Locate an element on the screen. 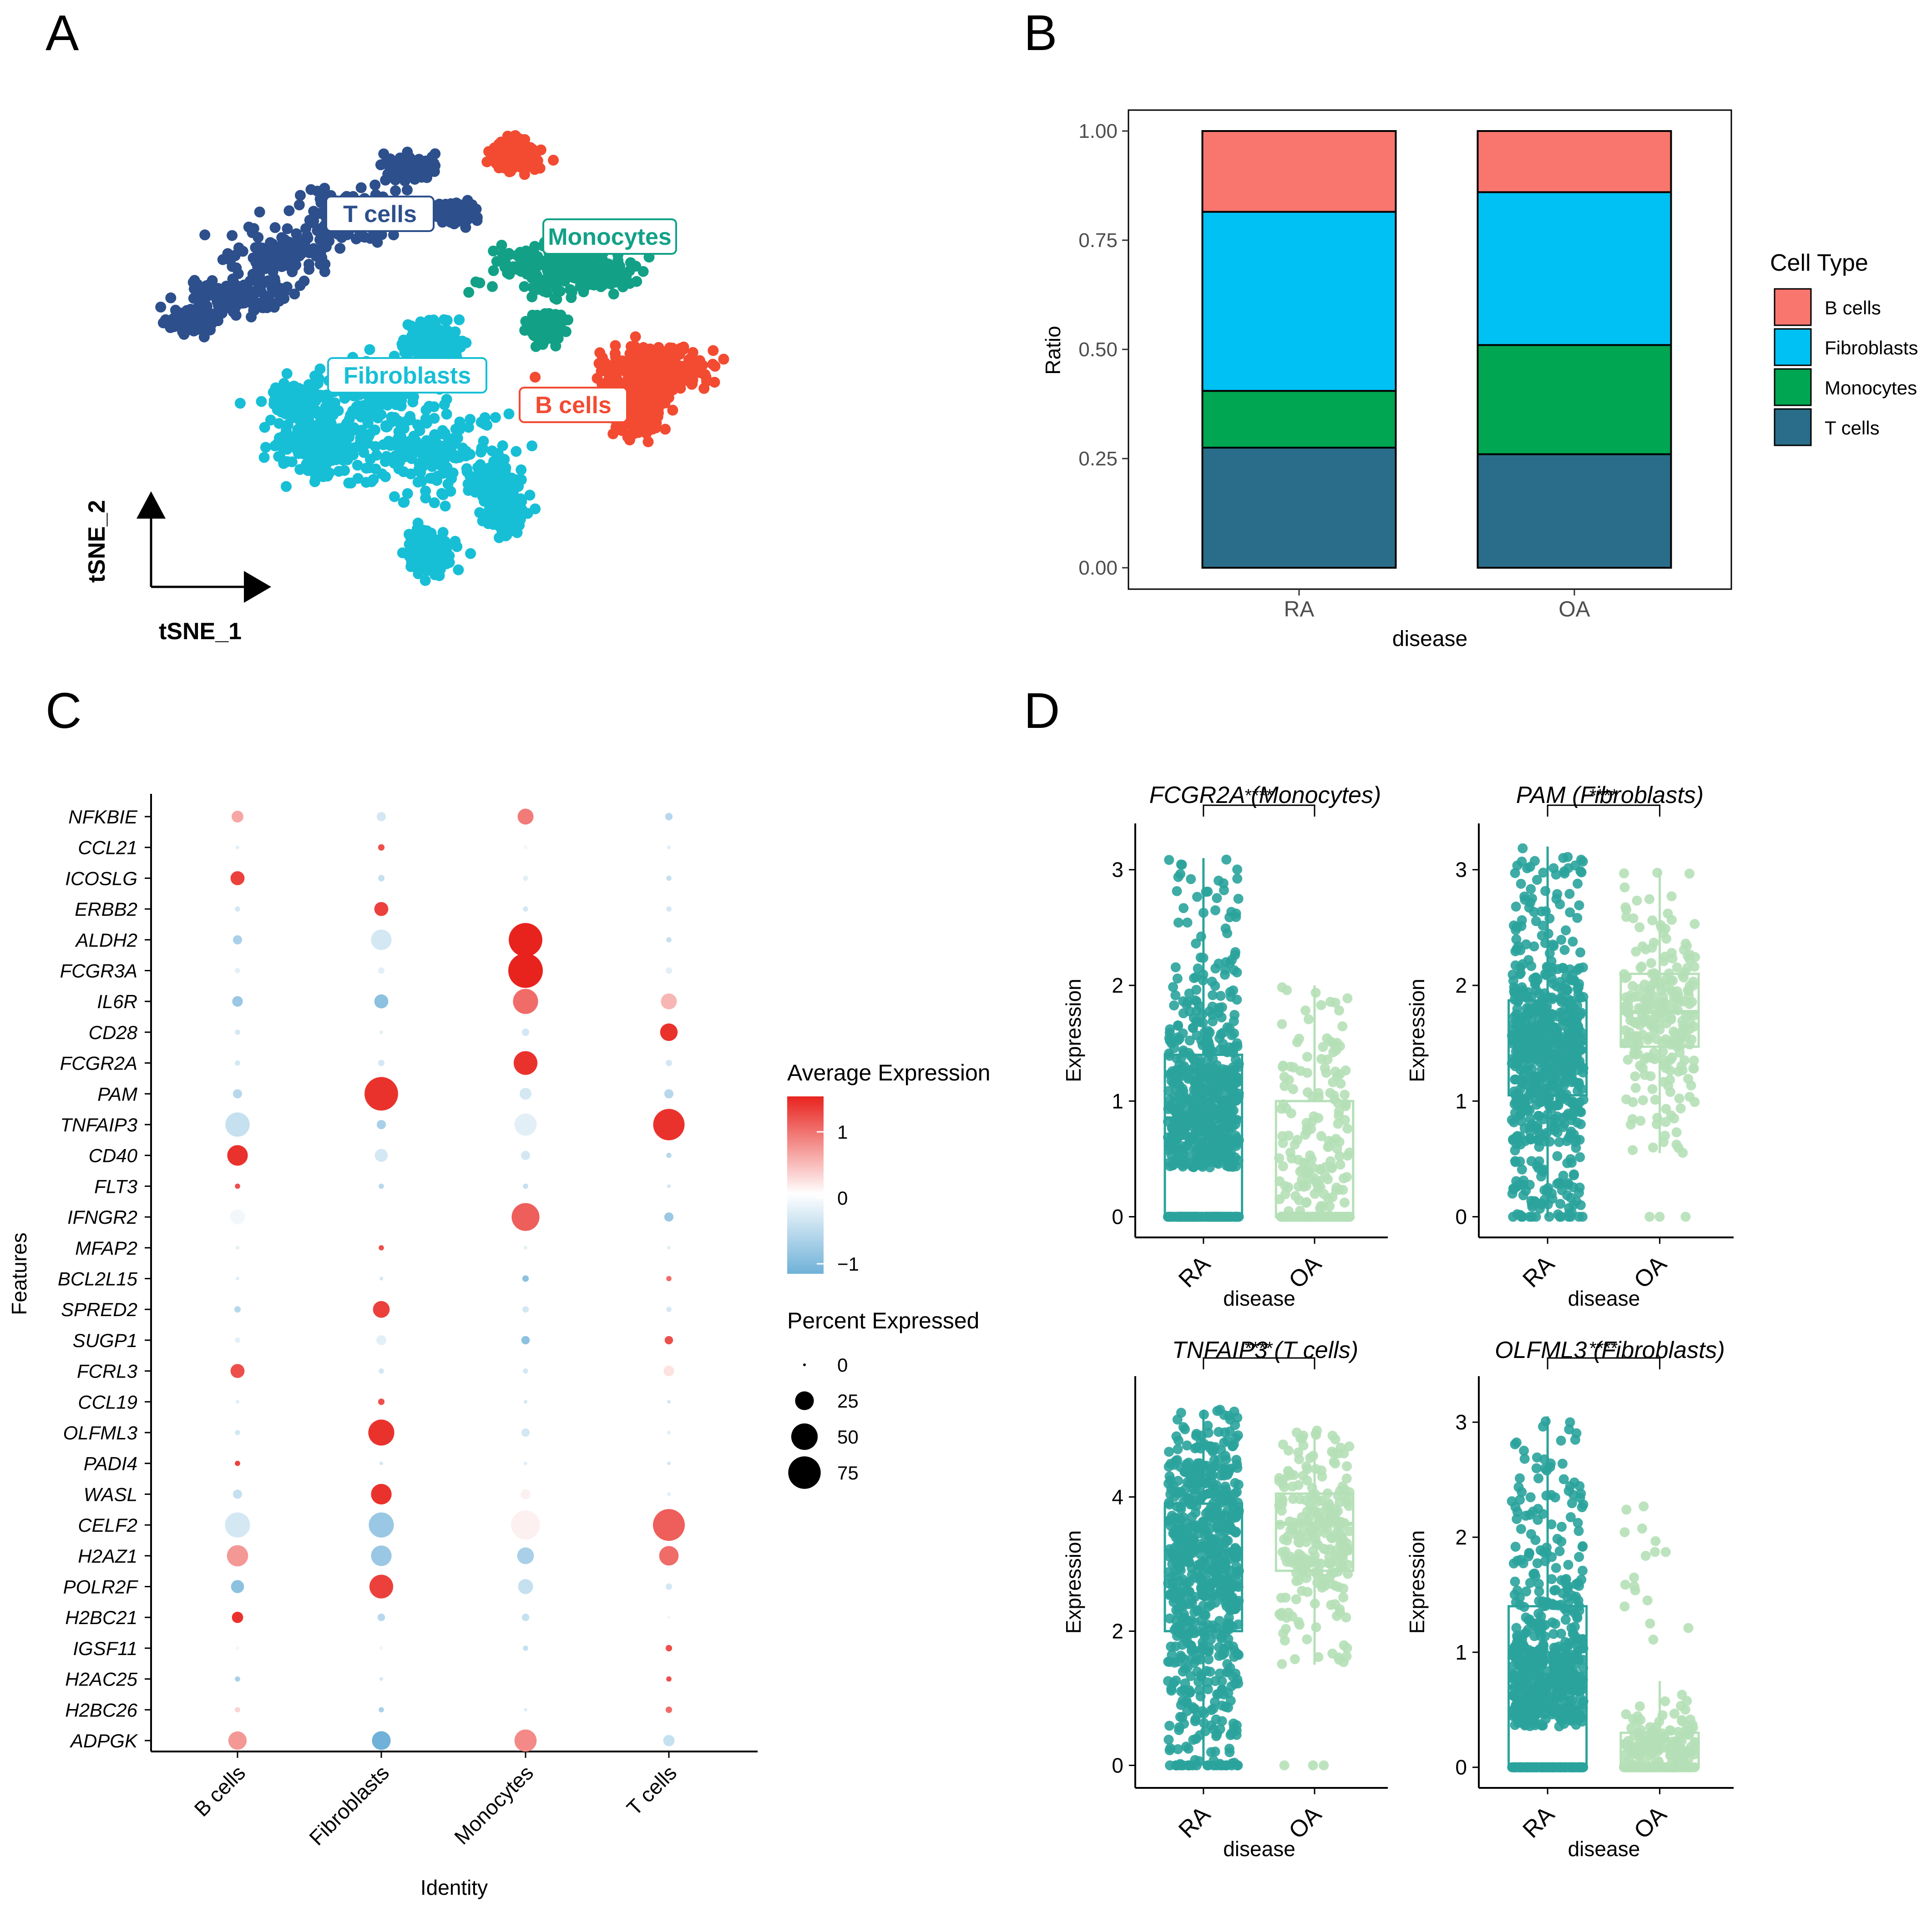 The height and width of the screenshot is (1918, 1932). y-tick-label: 0.50 is located at coordinates (1098, 350).